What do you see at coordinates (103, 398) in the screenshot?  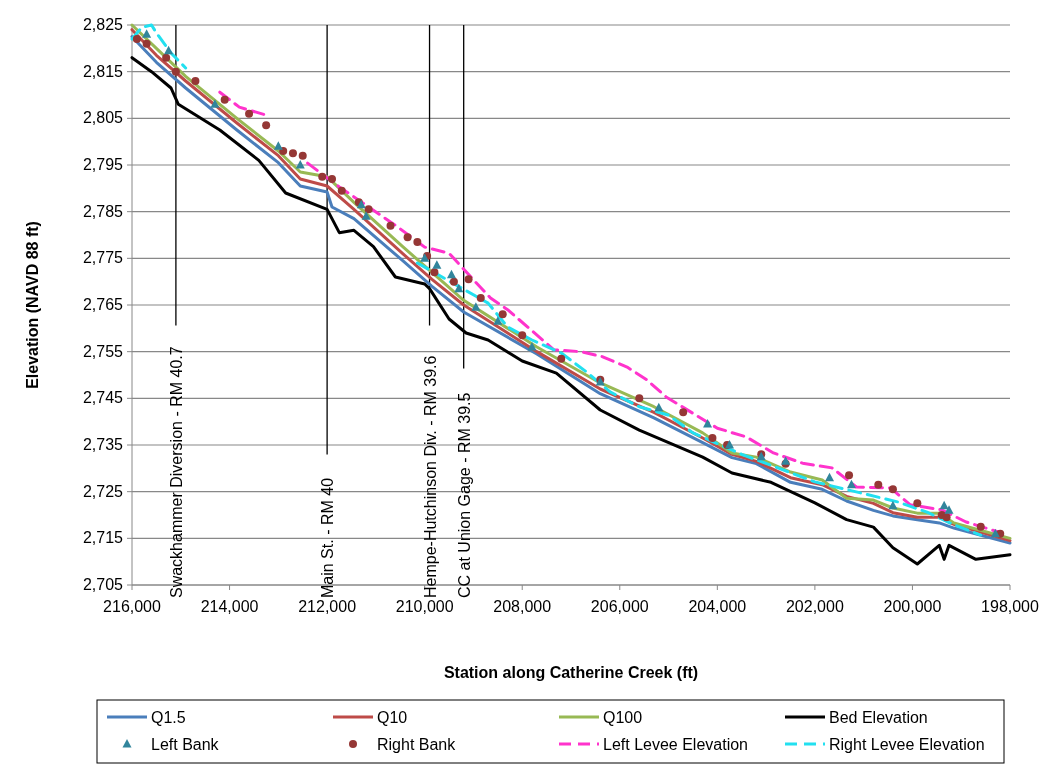 I see `y-tick-label: 2,745` at bounding box center [103, 398].